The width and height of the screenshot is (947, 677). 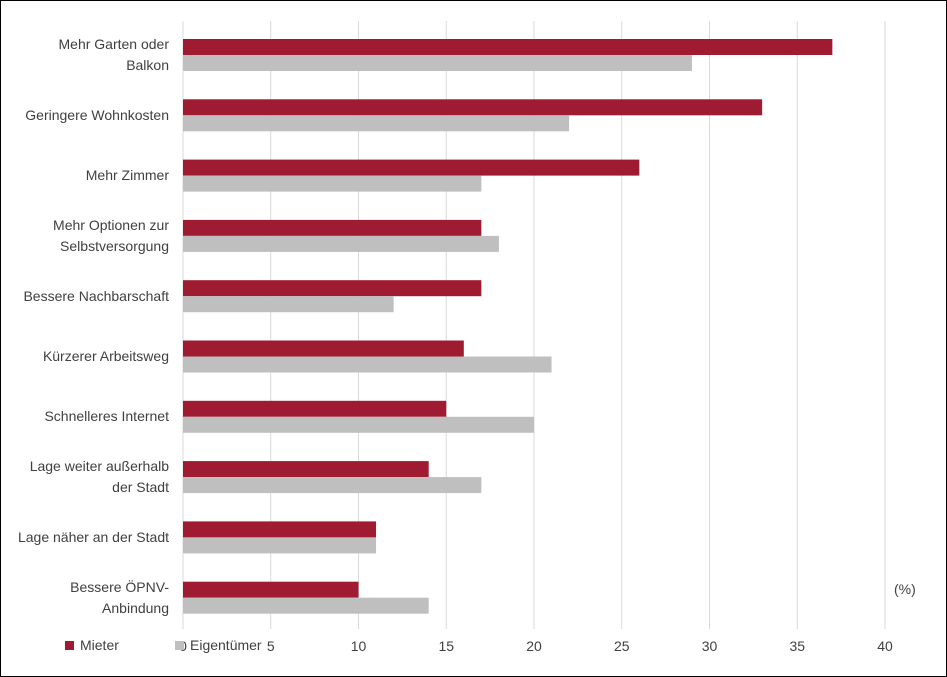 What do you see at coordinates (885, 646) in the screenshot?
I see `tick-label-40: 40` at bounding box center [885, 646].